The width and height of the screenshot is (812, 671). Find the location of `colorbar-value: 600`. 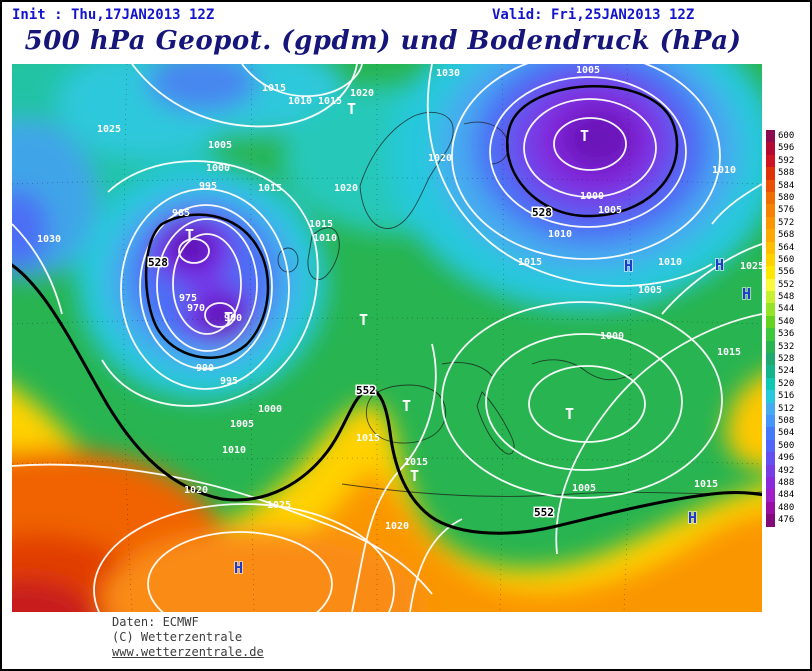

colorbar-value: 600 is located at coordinates (786, 136).